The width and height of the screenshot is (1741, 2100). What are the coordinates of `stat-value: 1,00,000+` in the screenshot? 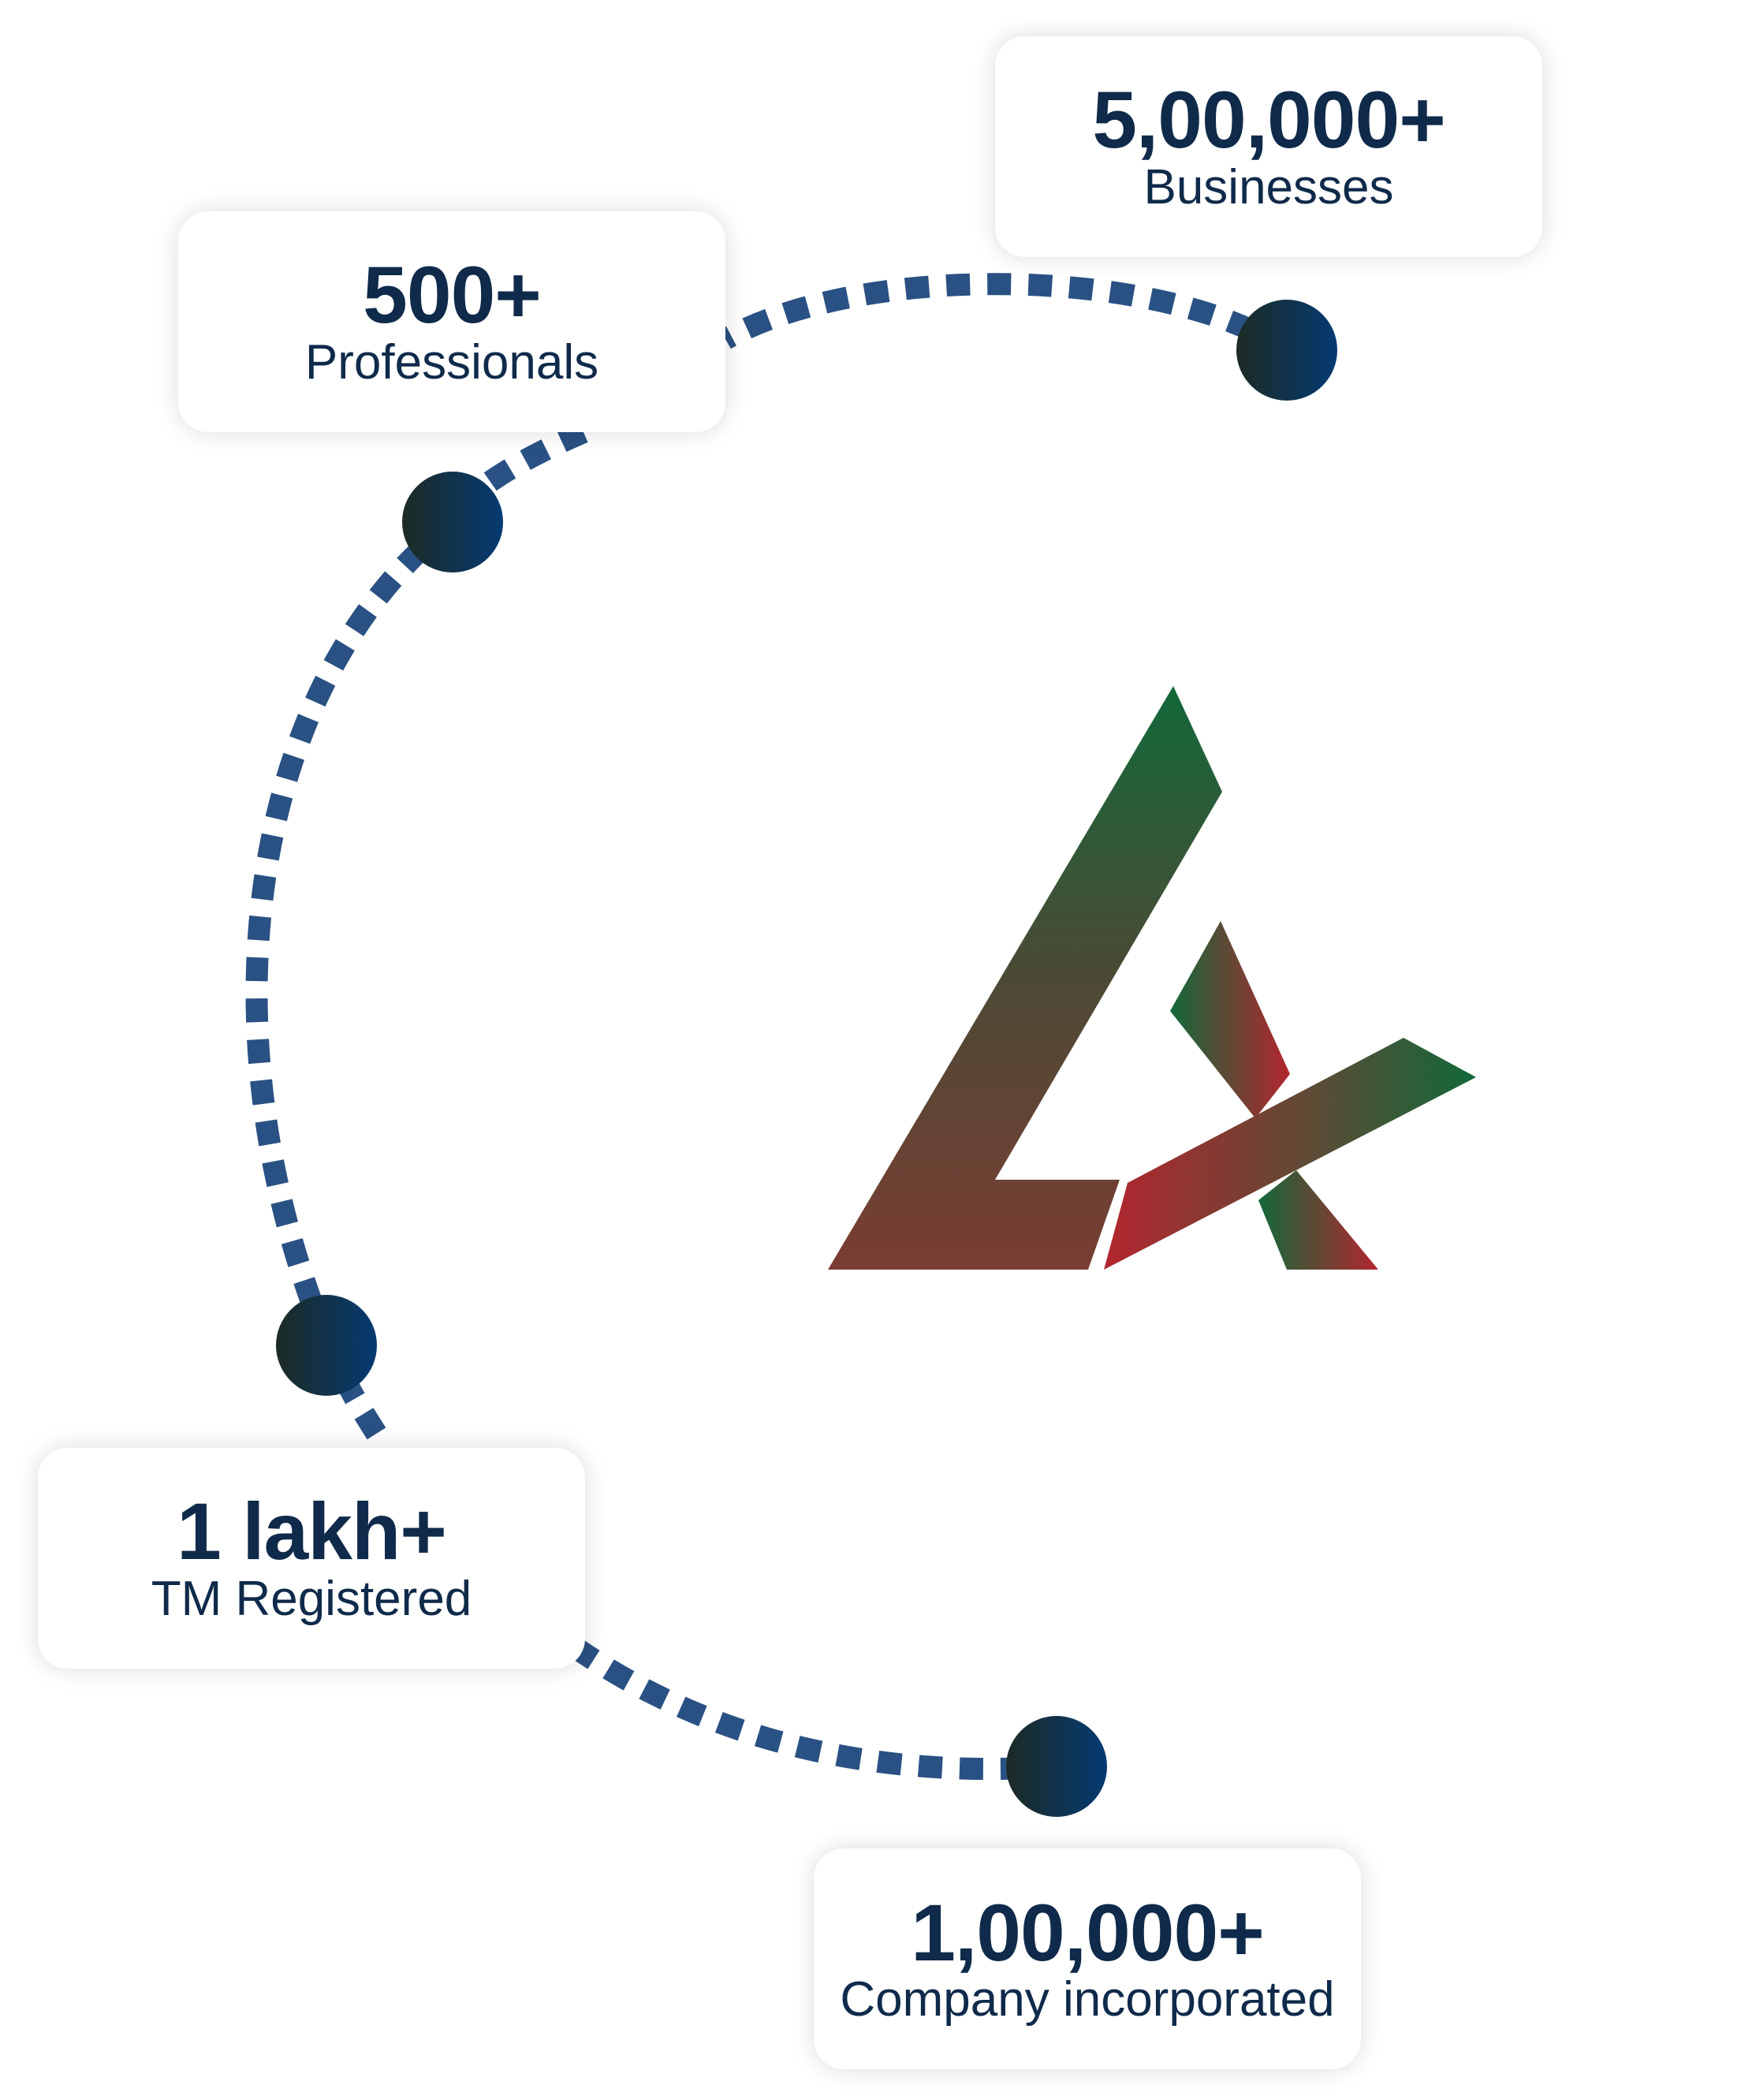 It's located at (1088, 1933).